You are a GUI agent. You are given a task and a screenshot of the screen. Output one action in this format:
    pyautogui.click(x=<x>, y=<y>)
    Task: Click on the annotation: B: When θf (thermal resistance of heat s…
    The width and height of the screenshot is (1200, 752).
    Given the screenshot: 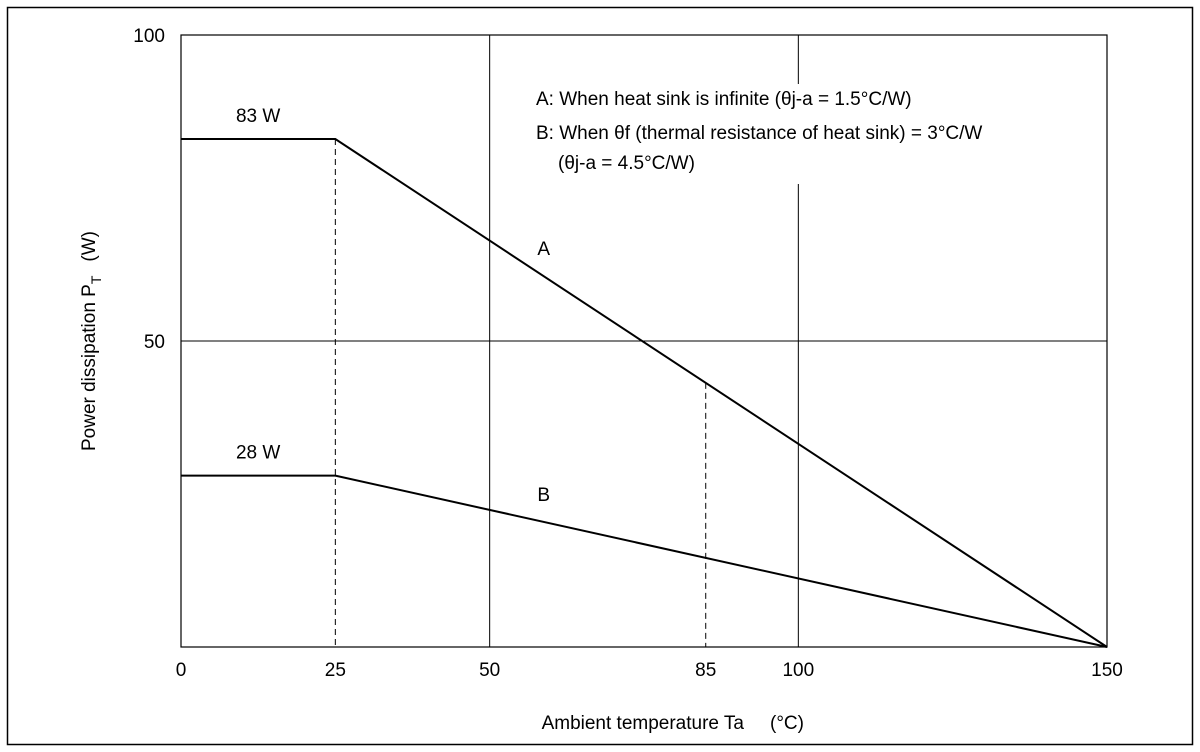 What is the action you would take?
    pyautogui.click(x=759, y=133)
    